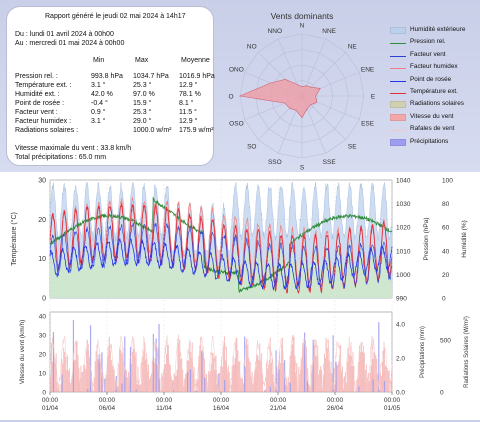  I want to click on wind-max-text: Vitesse maximale du vent : 33.8 km/h, so click(73, 148).